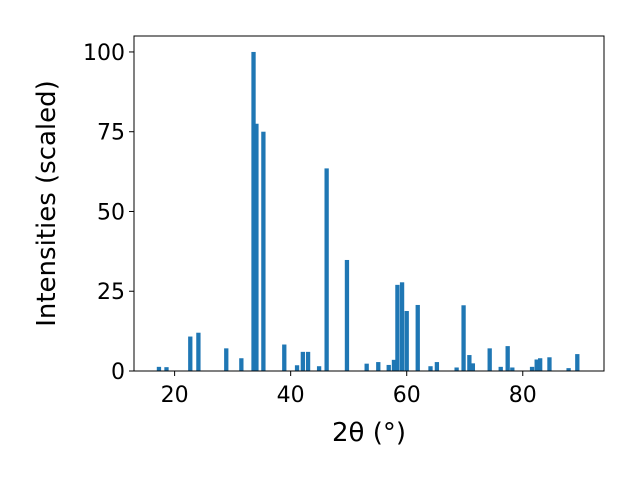 Image resolution: width=640 pixels, height=480 pixels. What do you see at coordinates (407, 395) in the screenshot?
I see `x-tick-label-60: 60` at bounding box center [407, 395].